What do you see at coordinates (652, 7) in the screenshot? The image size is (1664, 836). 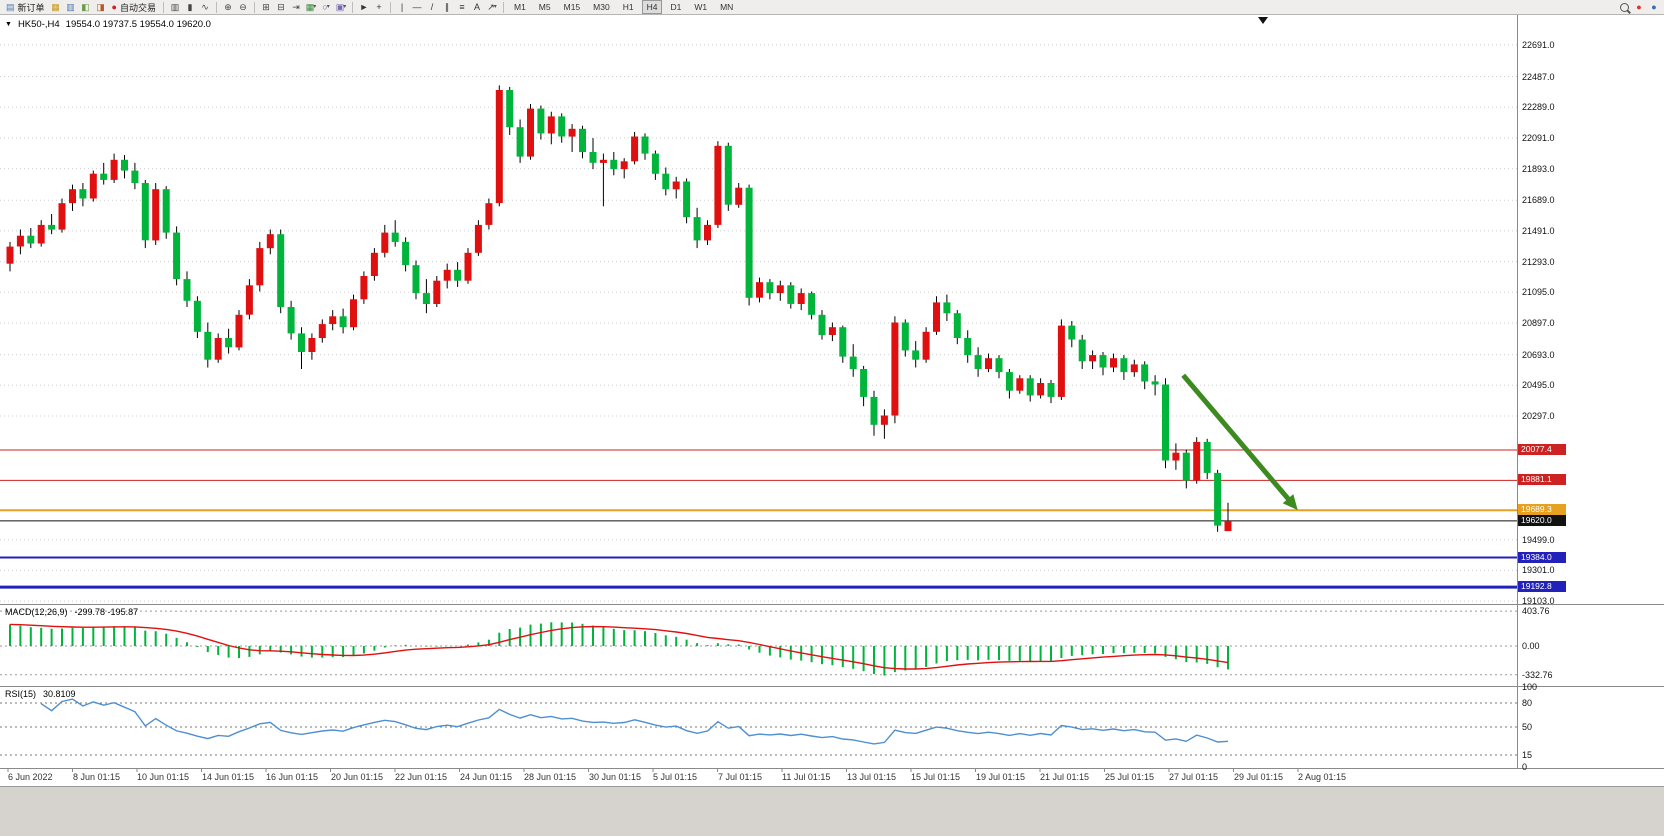 I see `timeframe-h4-button: H4` at bounding box center [652, 7].